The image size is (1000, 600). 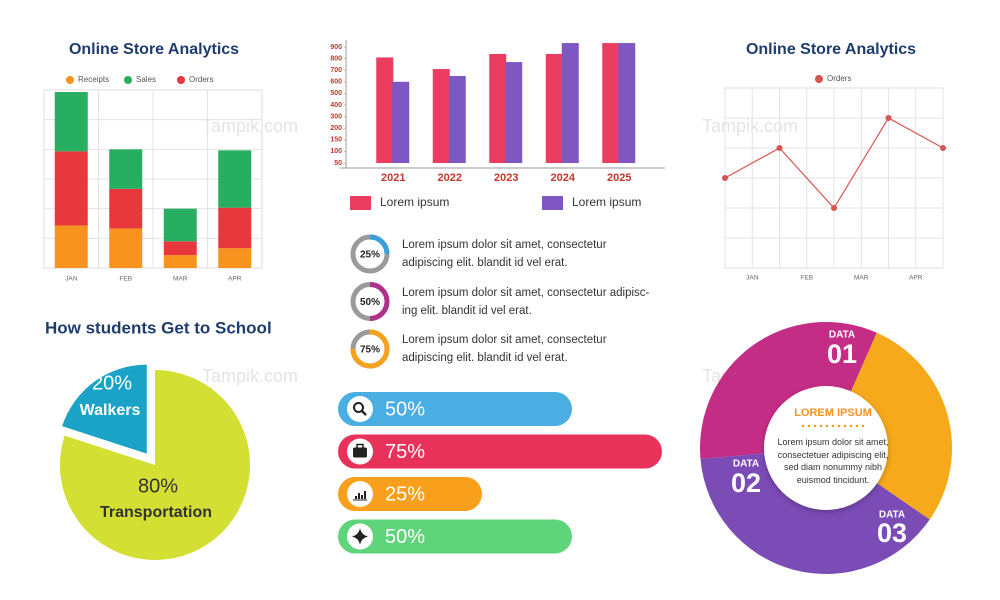 What do you see at coordinates (338, 163) in the screenshot?
I see `y-tick-label: 50` at bounding box center [338, 163].